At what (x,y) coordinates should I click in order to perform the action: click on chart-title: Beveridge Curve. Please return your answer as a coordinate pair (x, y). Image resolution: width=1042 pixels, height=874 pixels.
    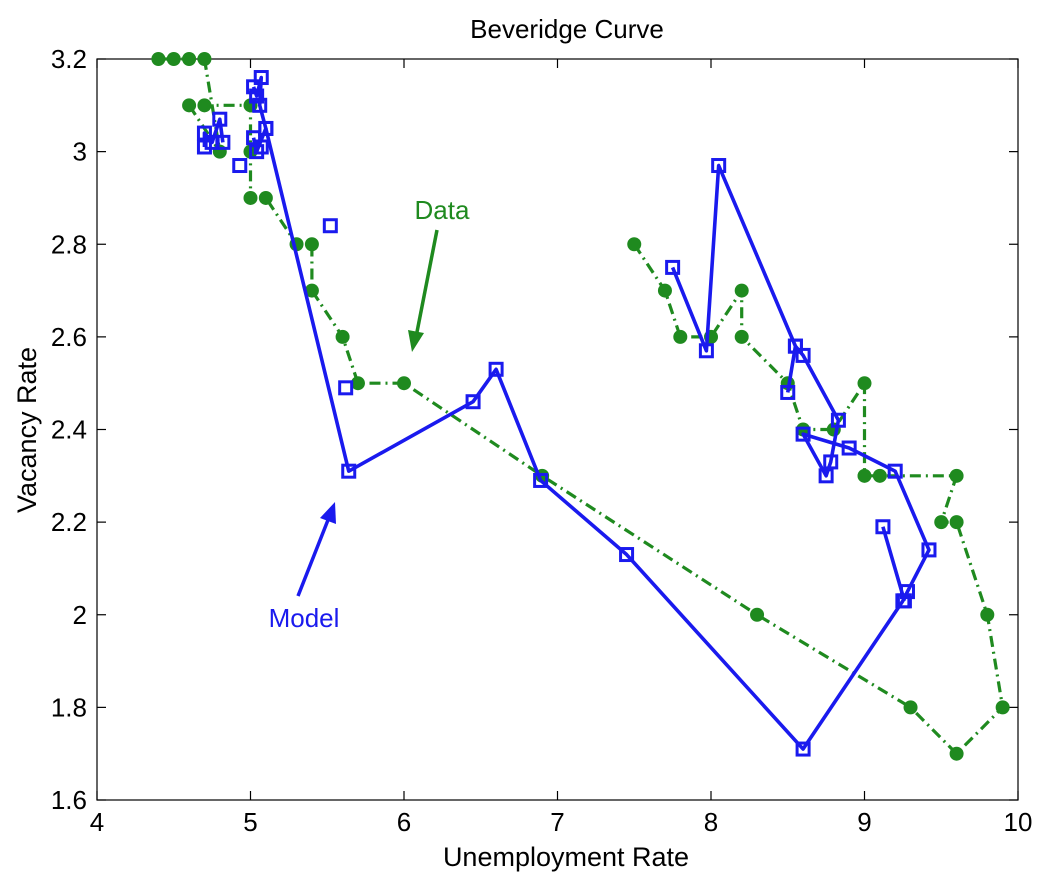
    Looking at the image, I should click on (567, 29).